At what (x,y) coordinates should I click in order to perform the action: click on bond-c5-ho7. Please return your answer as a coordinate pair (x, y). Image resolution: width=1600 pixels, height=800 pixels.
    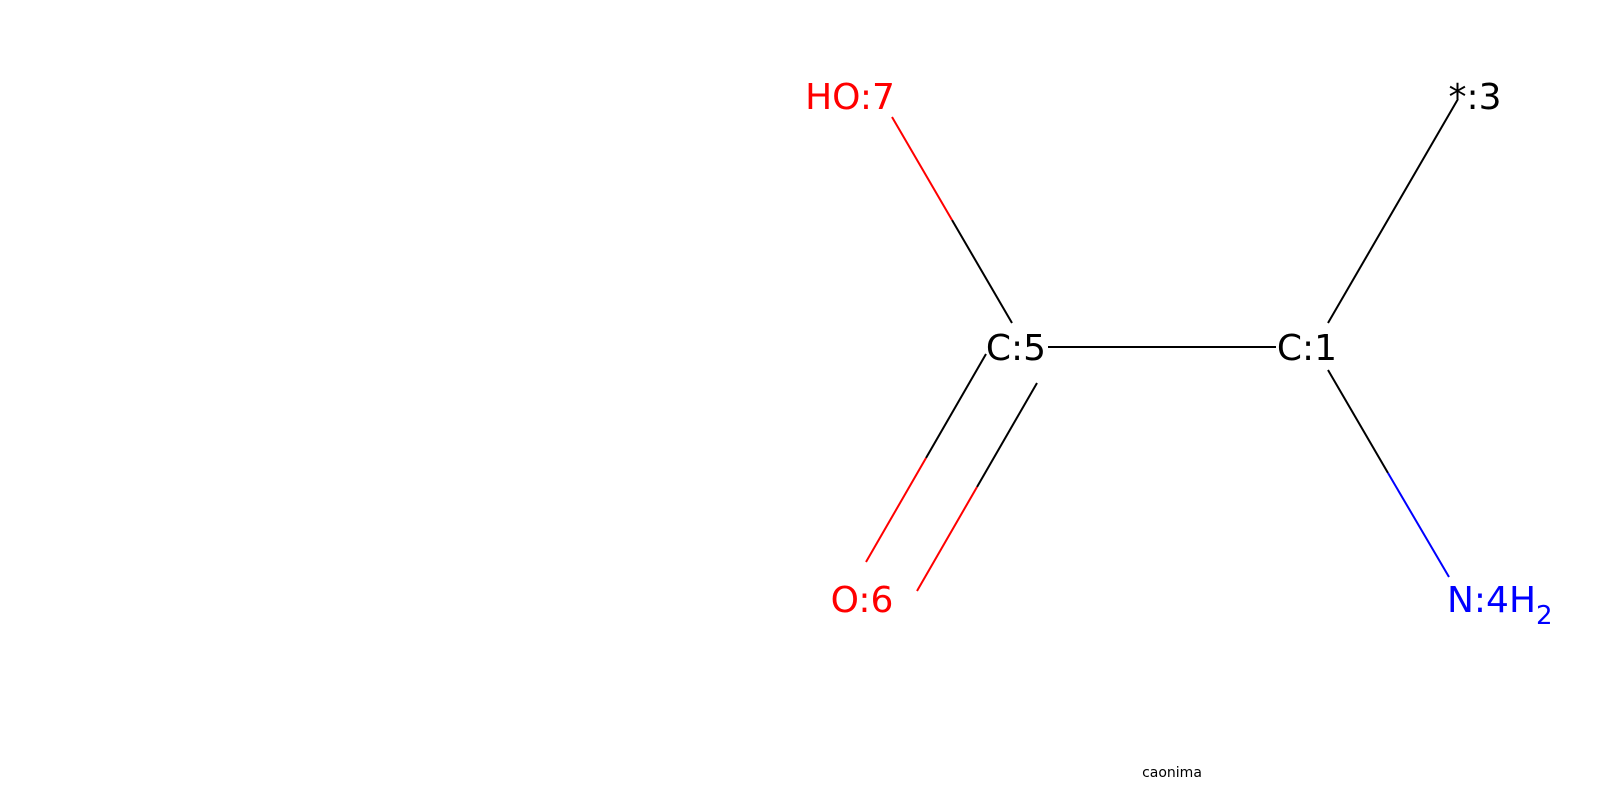
    Looking at the image, I should click on (952, 220).